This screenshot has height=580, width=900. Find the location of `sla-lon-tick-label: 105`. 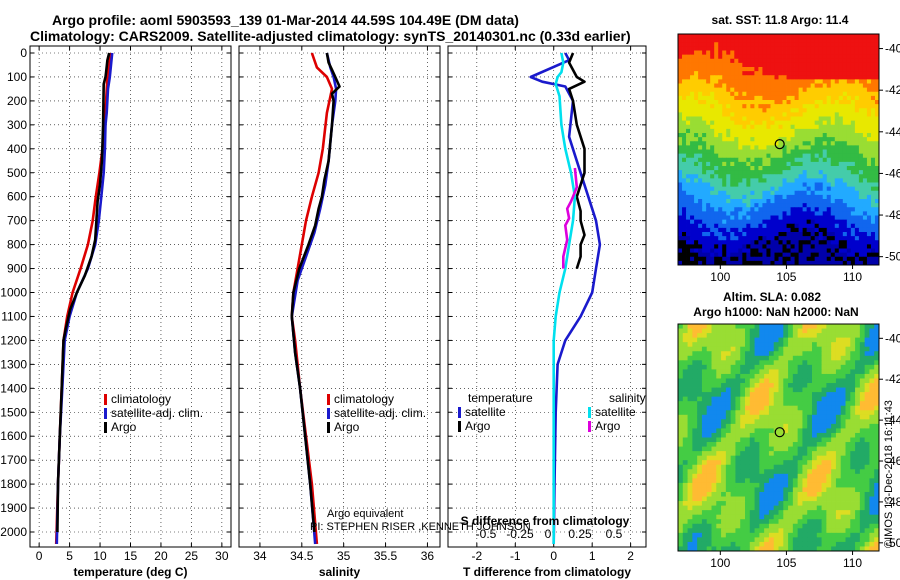

sla-lon-tick-label: 105 is located at coordinates (786, 563).